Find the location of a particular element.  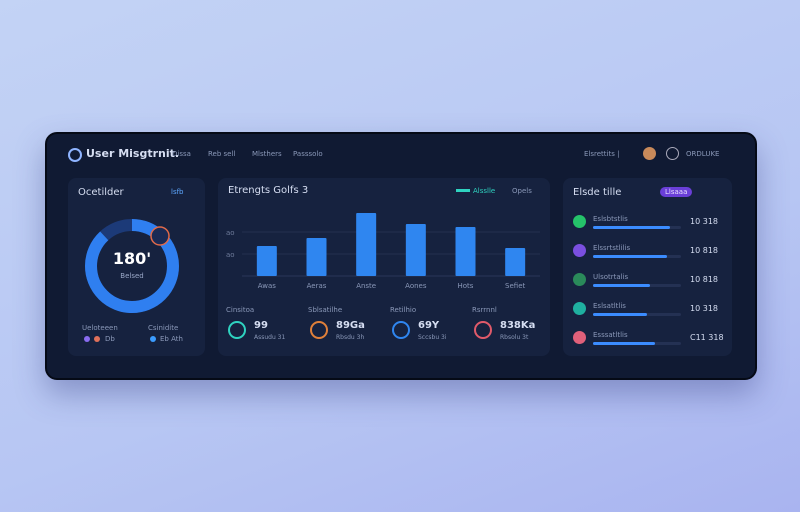

nav-link: Dissa is located at coordinates (181, 154).